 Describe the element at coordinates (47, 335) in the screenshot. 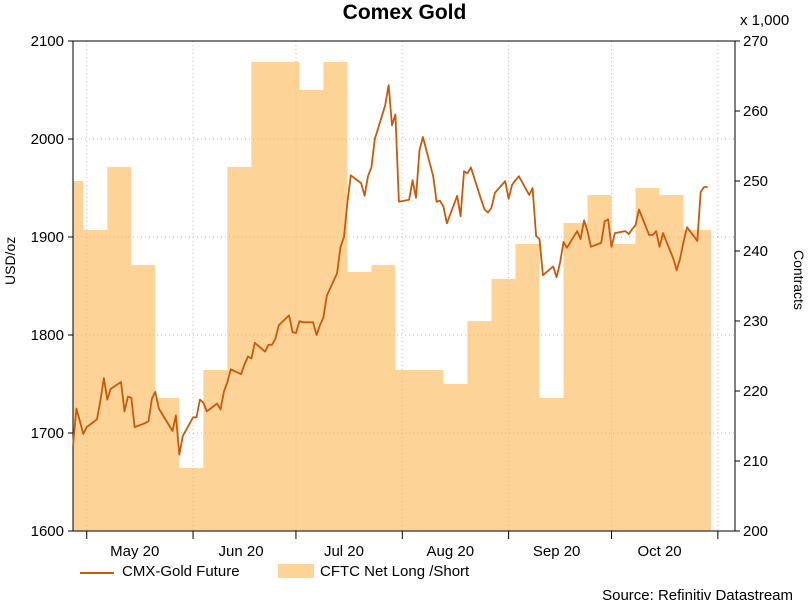

I see `left-tick-label: 1800` at that location.